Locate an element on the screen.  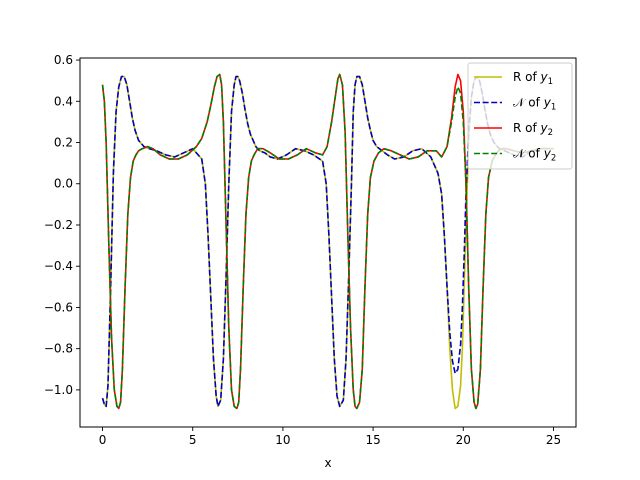
legend-label-2: 𝒩 of y1 is located at coordinates (534, 104).